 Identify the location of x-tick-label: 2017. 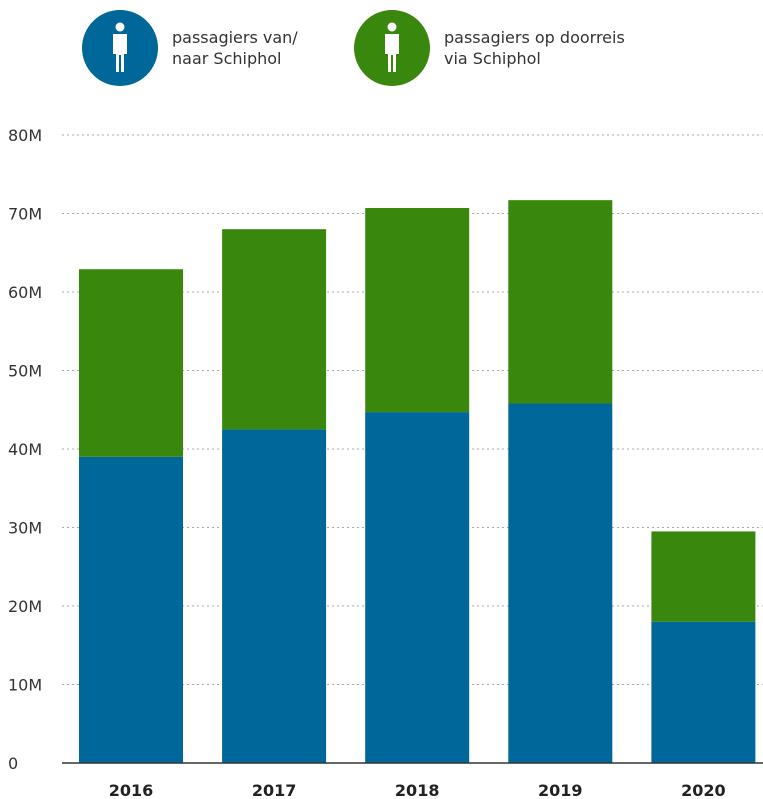
(274, 790).